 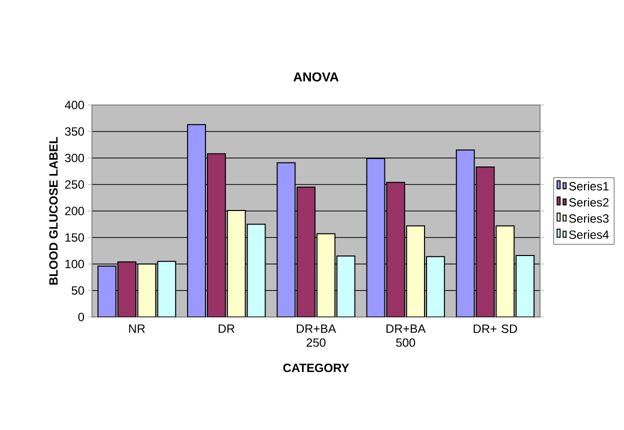 I want to click on y-axis-title: BLOOD GLUCOSE LABEL, so click(x=53, y=210).